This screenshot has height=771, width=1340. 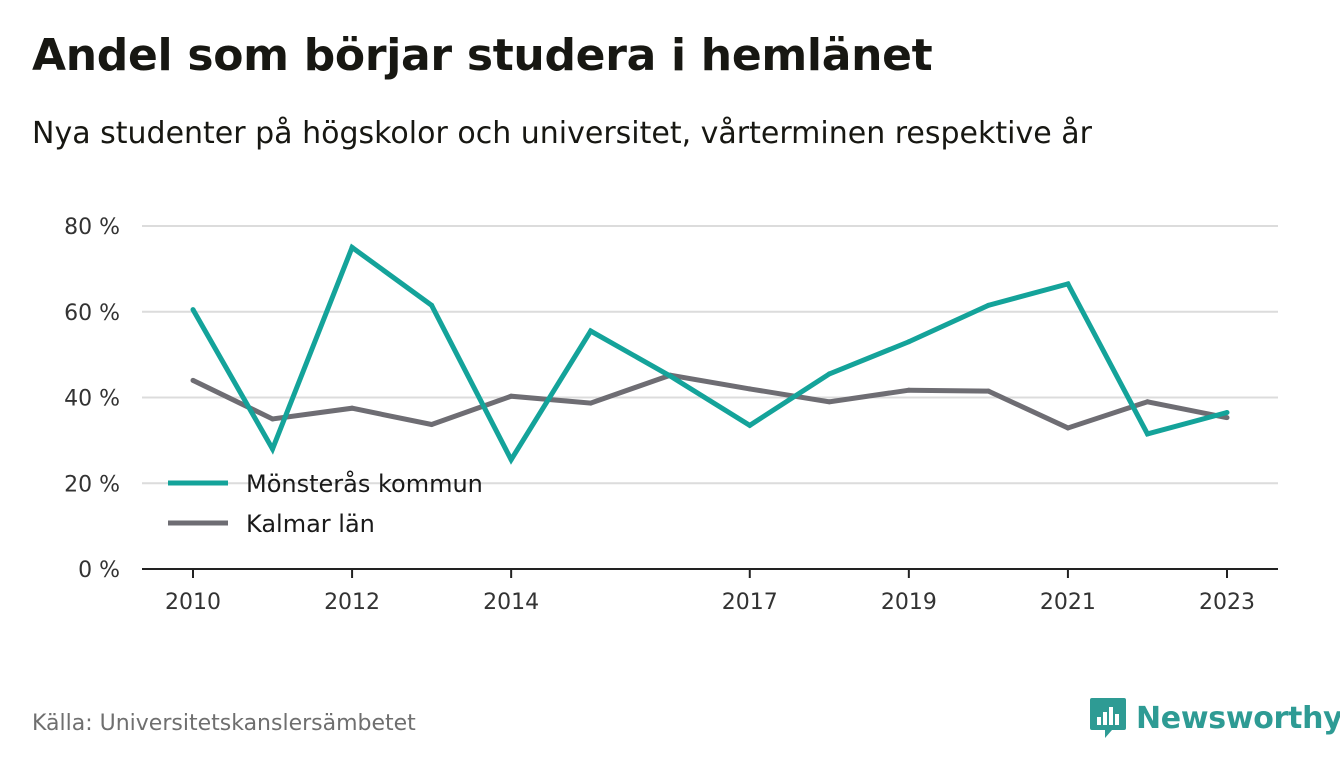 What do you see at coordinates (709, 401) in the screenshot?
I see `series-line-kalmar-lan` at bounding box center [709, 401].